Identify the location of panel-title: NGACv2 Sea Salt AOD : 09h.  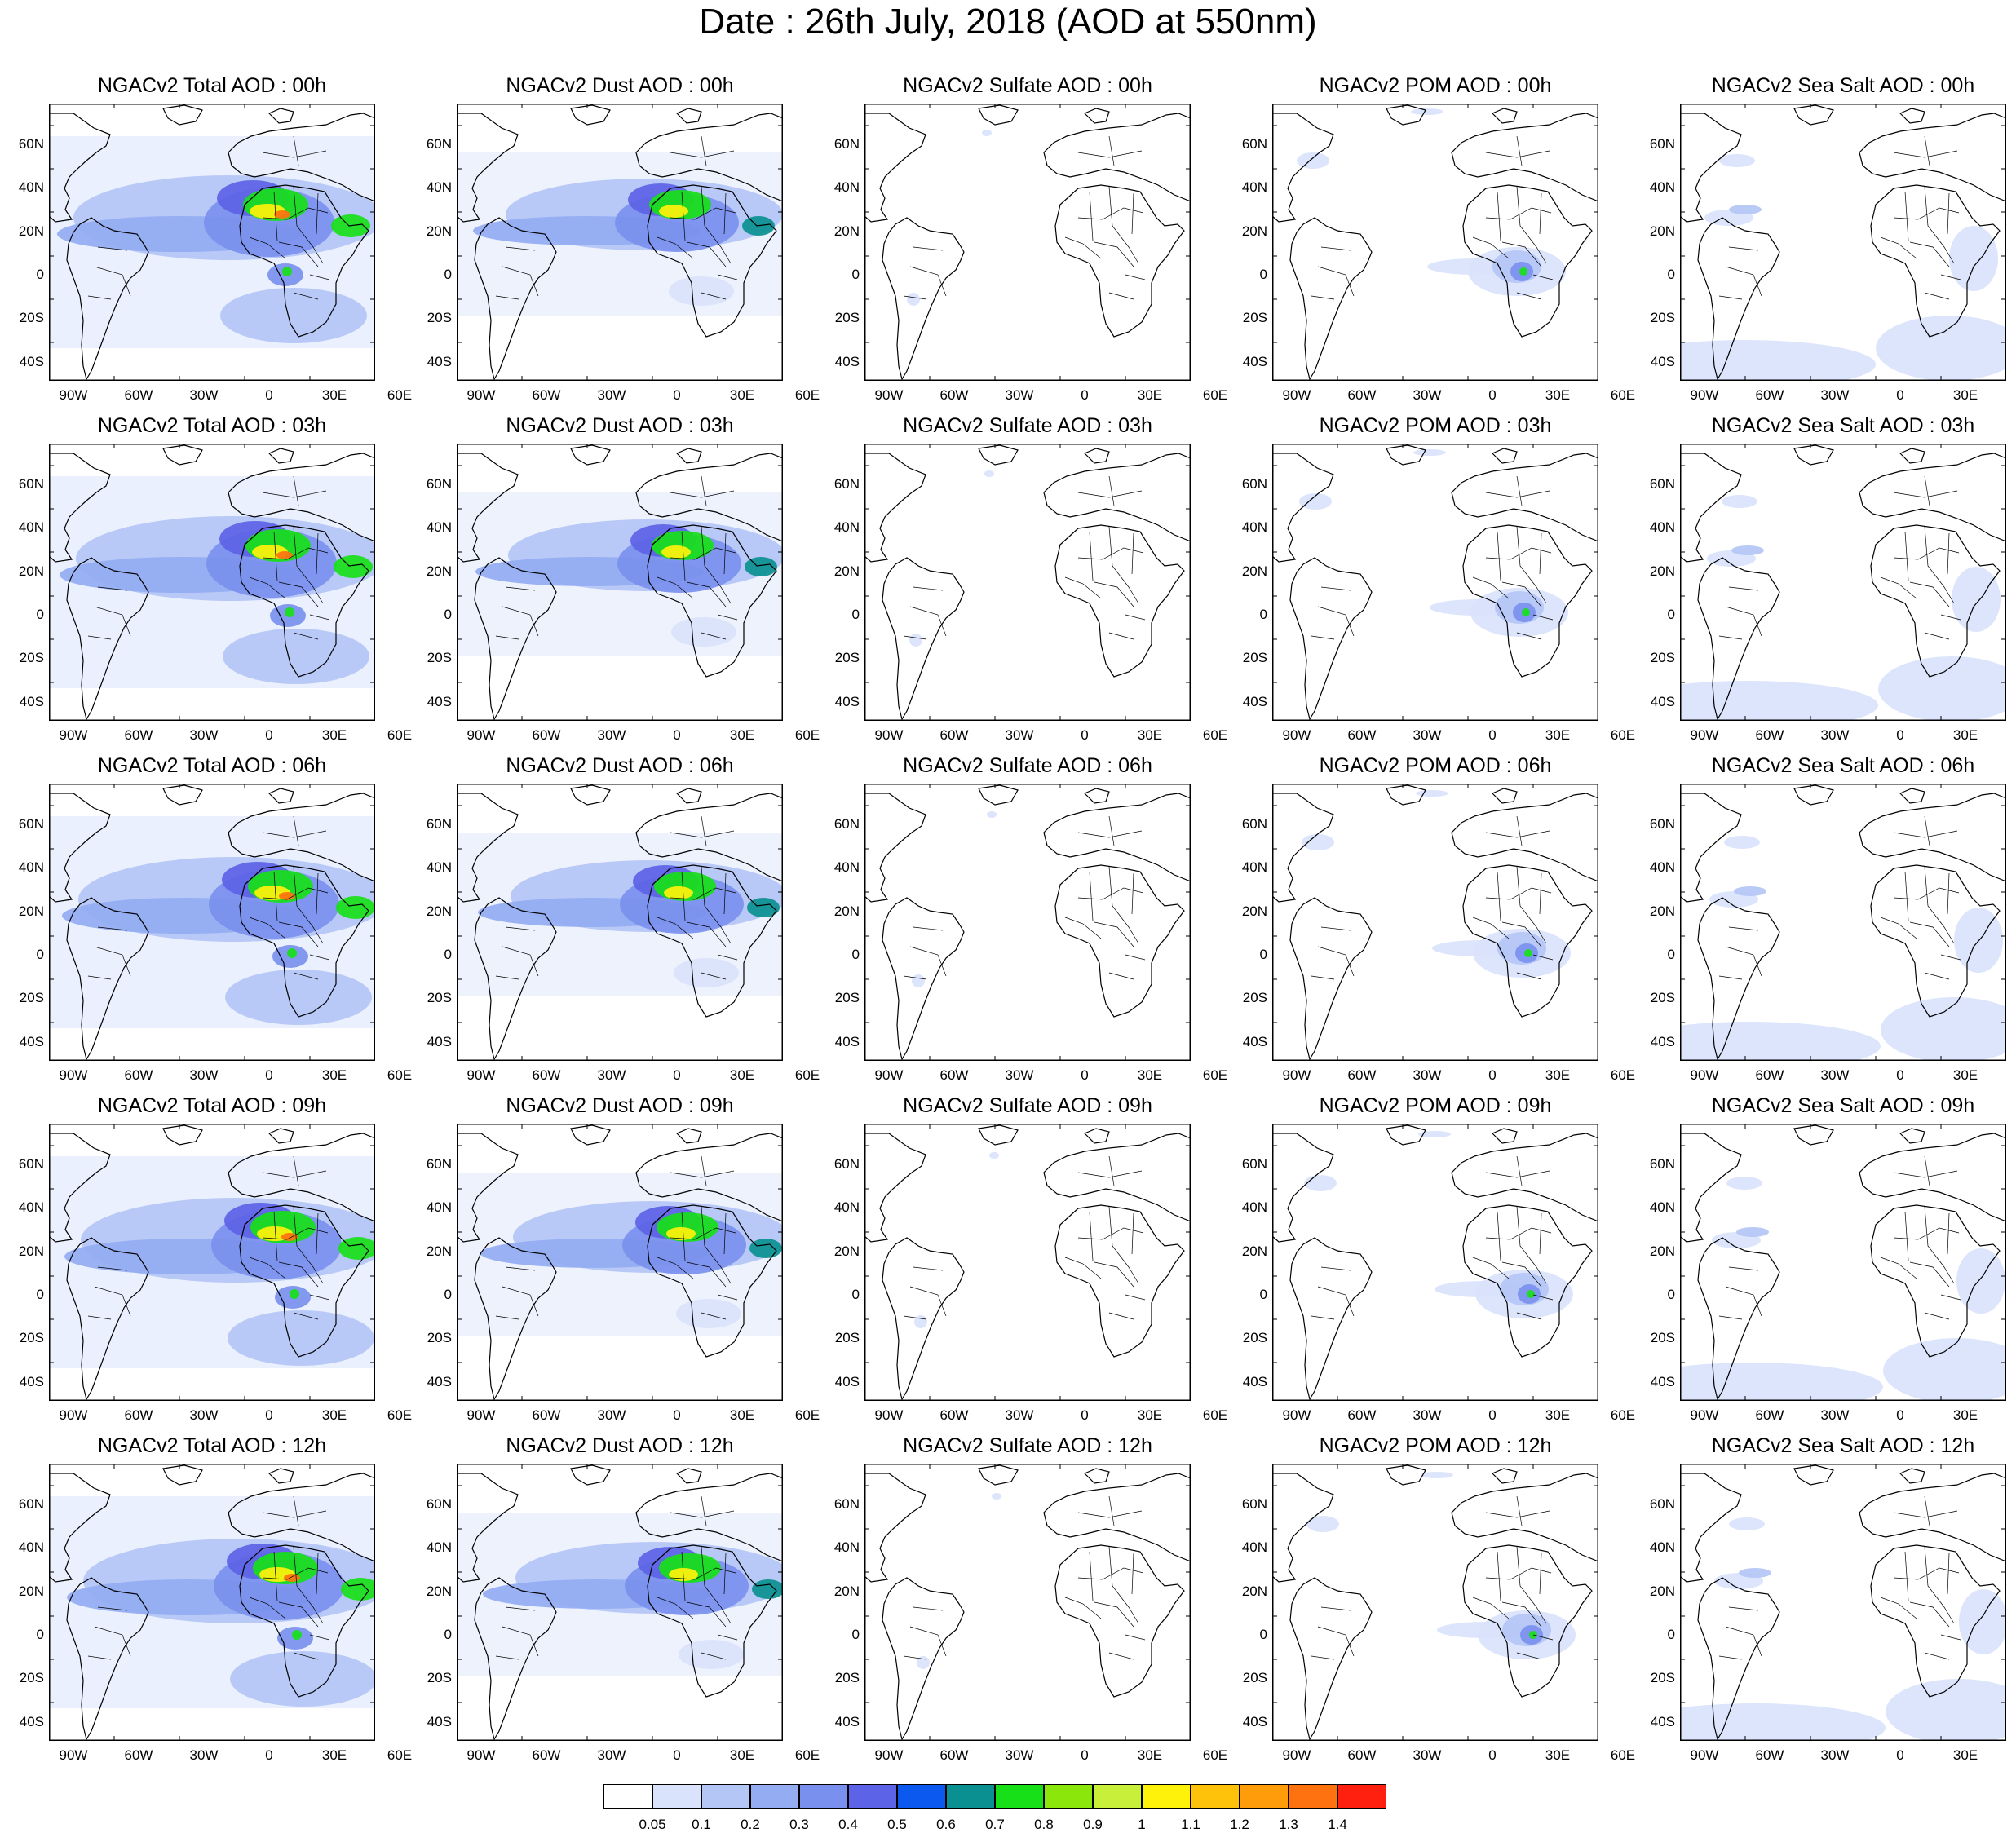
(1843, 1106).